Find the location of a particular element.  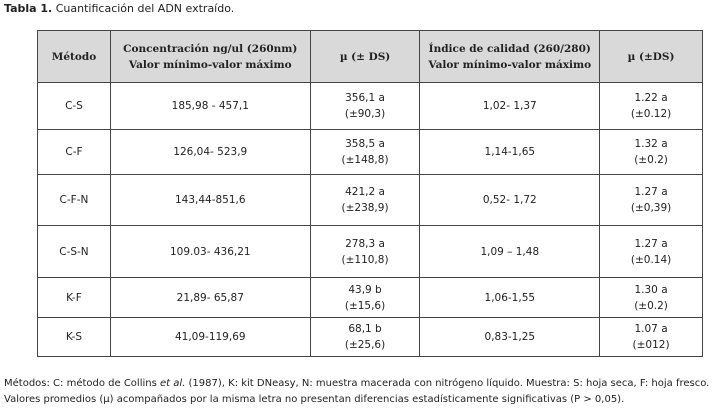

cell-line: 1.30 a is located at coordinates (651, 289).